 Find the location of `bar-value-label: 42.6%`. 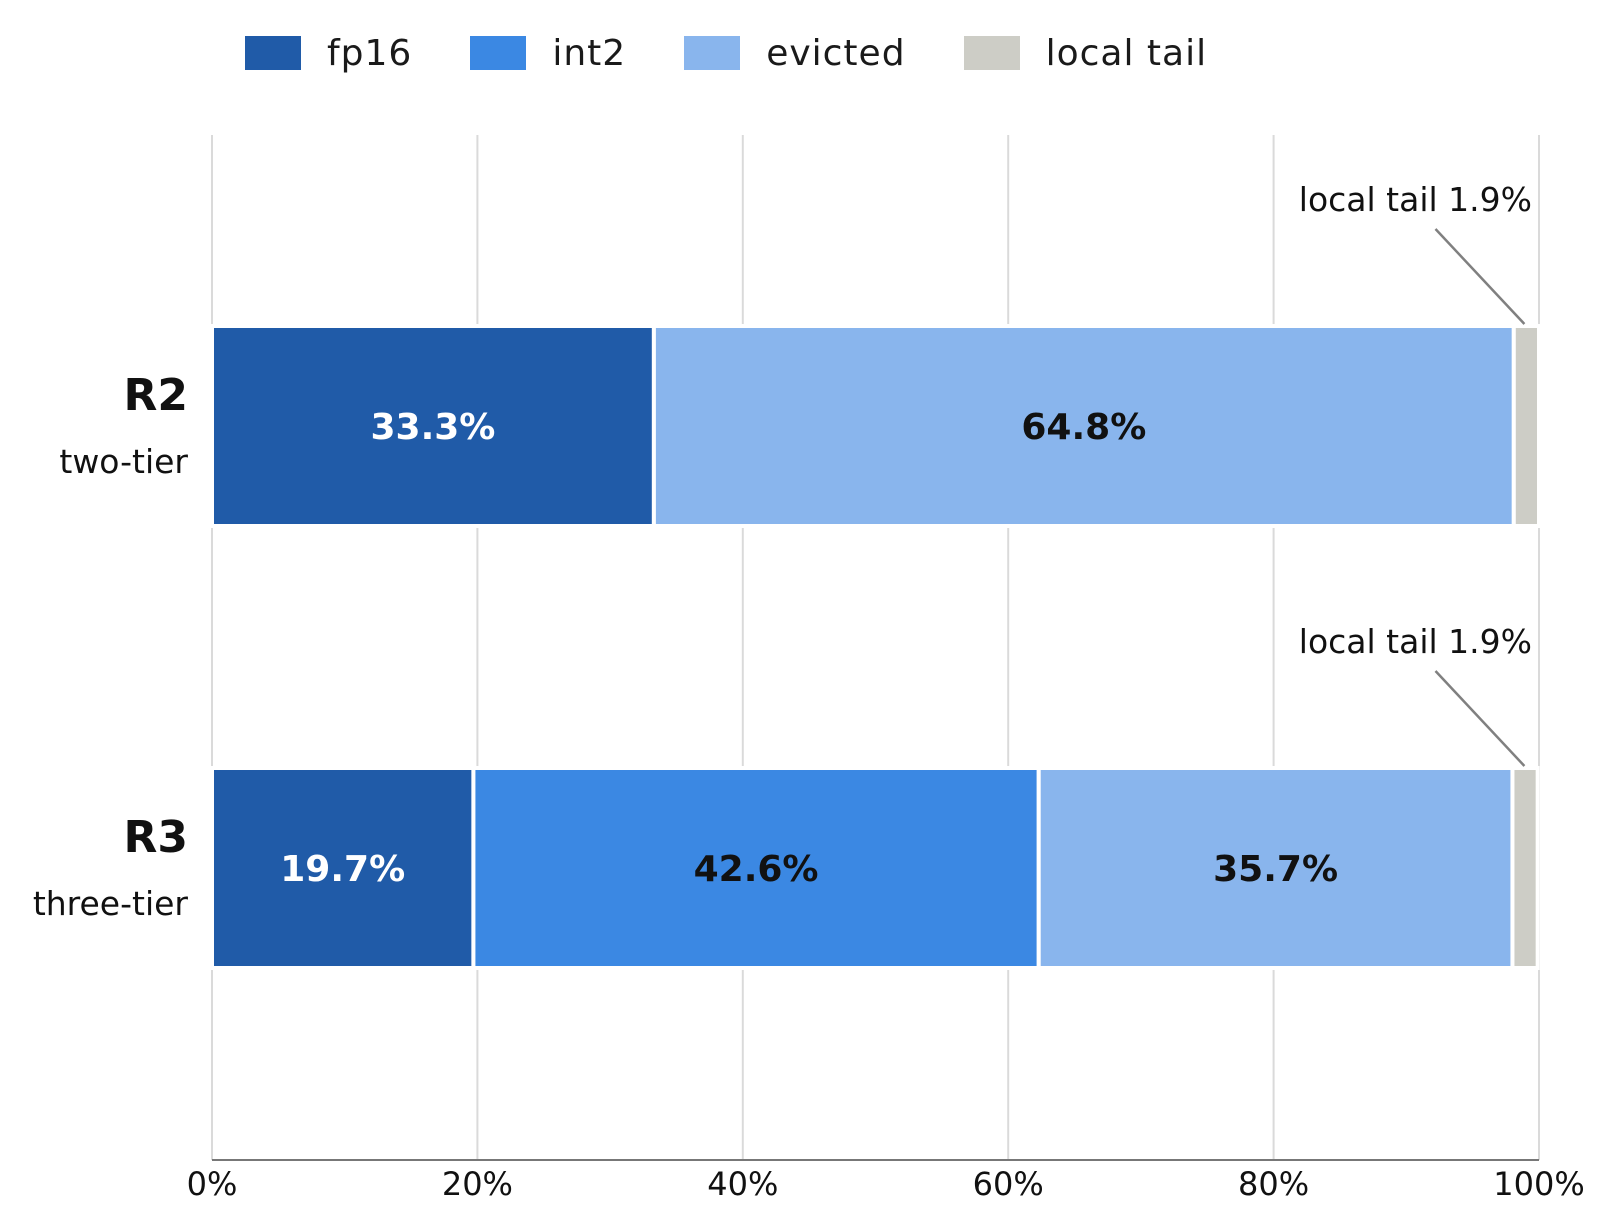

bar-value-label: 42.6% is located at coordinates (756, 869).